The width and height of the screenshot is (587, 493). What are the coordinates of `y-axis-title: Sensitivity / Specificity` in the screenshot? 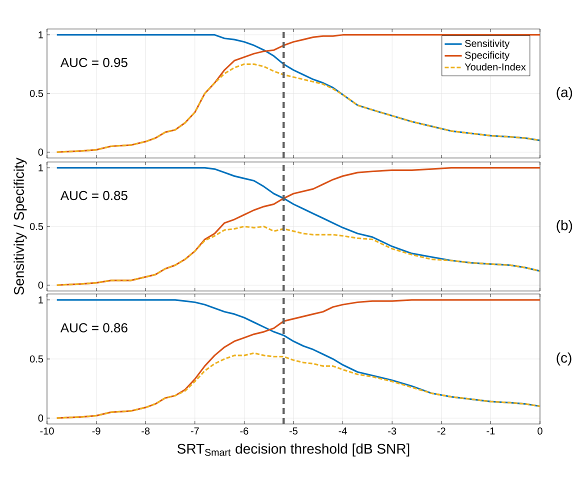 It's located at (20, 226).